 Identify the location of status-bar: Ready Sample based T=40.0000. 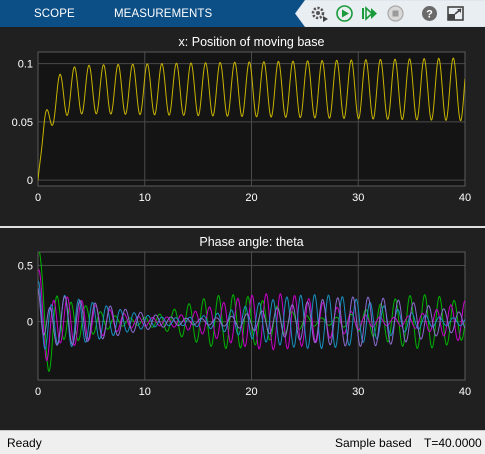
(242, 442).